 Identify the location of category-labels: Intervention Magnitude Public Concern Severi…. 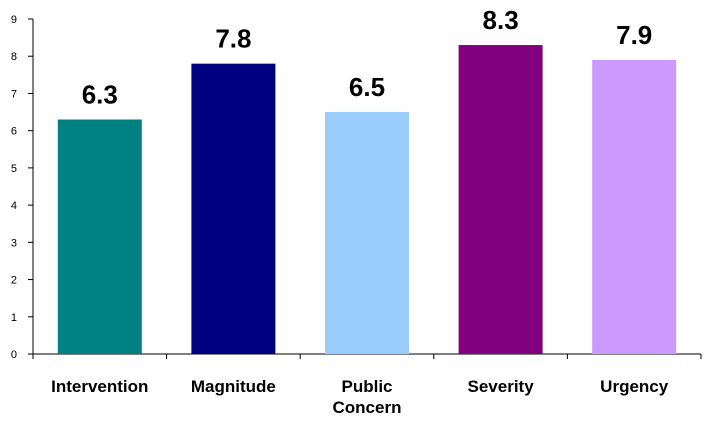
(360, 397).